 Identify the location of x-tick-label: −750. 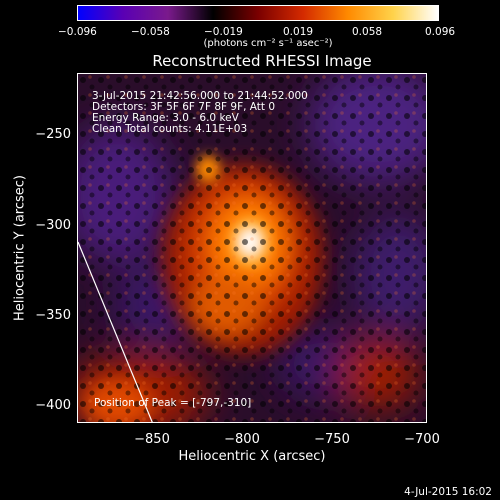
(332, 439).